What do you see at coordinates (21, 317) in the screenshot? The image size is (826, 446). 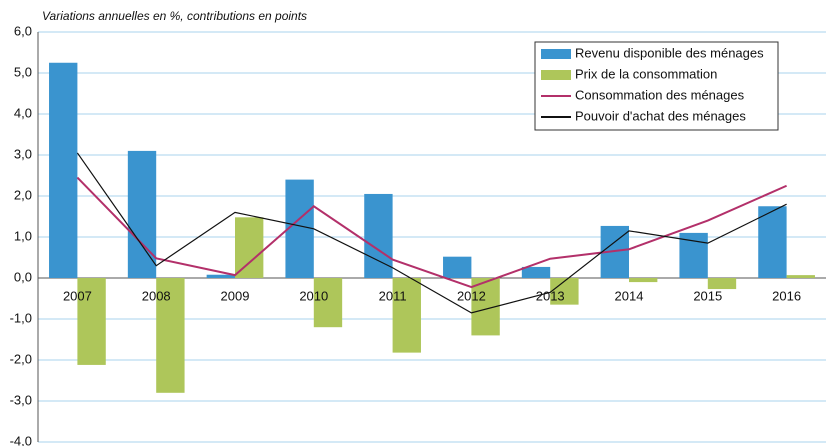 I see `y-tick-label: -1,0` at bounding box center [21, 317].